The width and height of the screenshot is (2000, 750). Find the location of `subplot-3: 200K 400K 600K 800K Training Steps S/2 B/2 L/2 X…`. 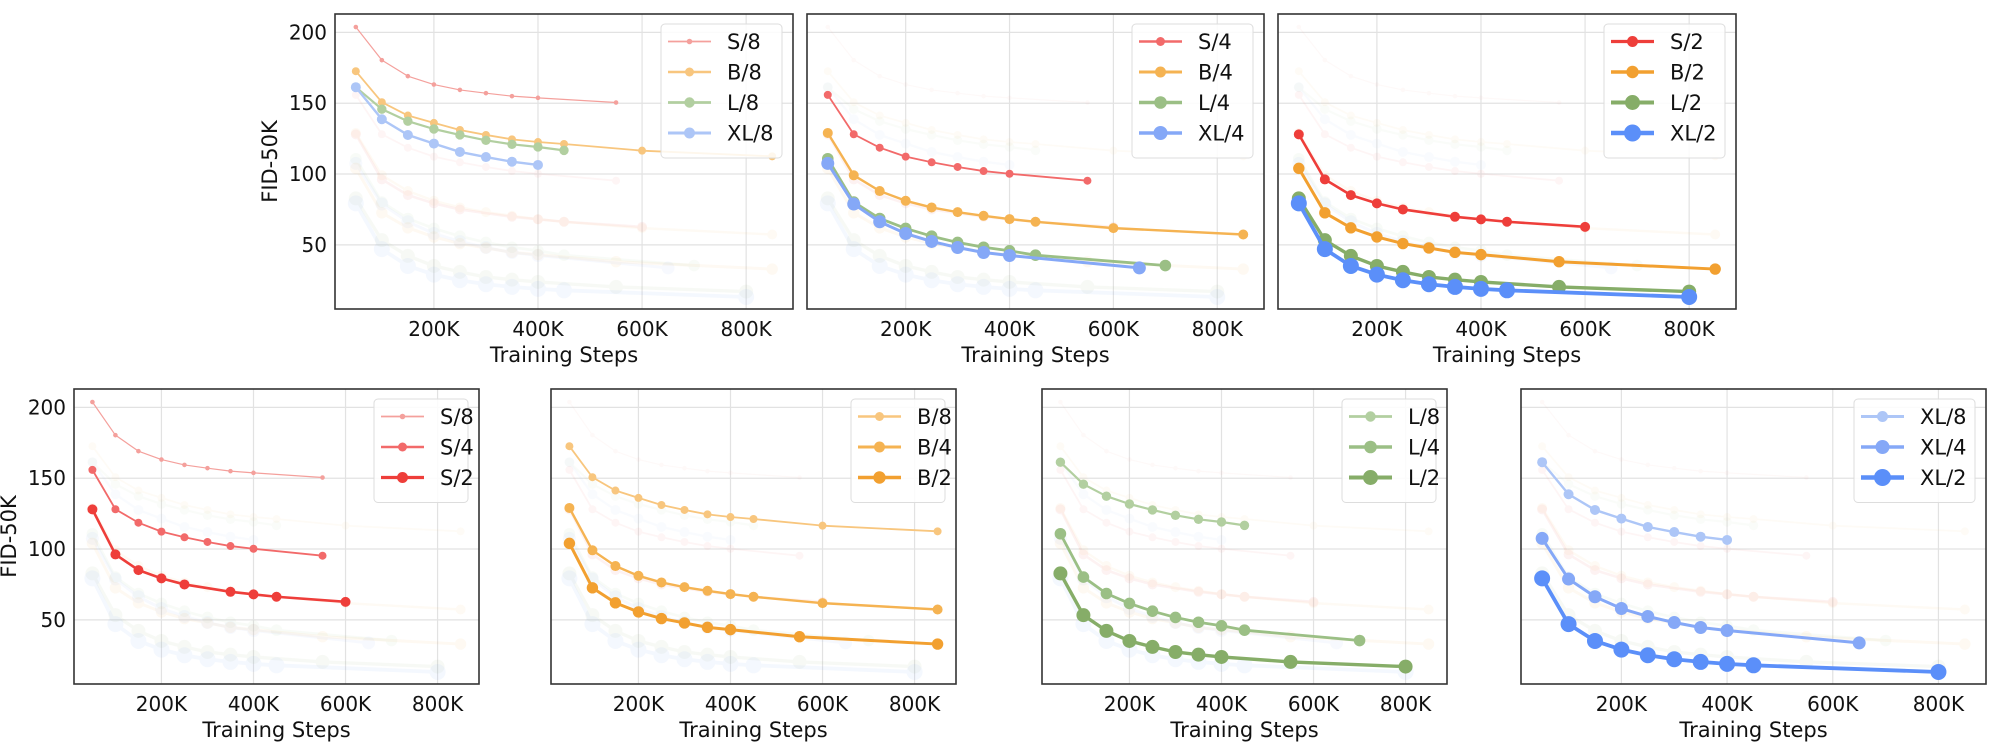

subplot-3: 200K 400K 600K 800K Training Steps S/2 B/2 L/2 X… is located at coordinates (1507, 190).